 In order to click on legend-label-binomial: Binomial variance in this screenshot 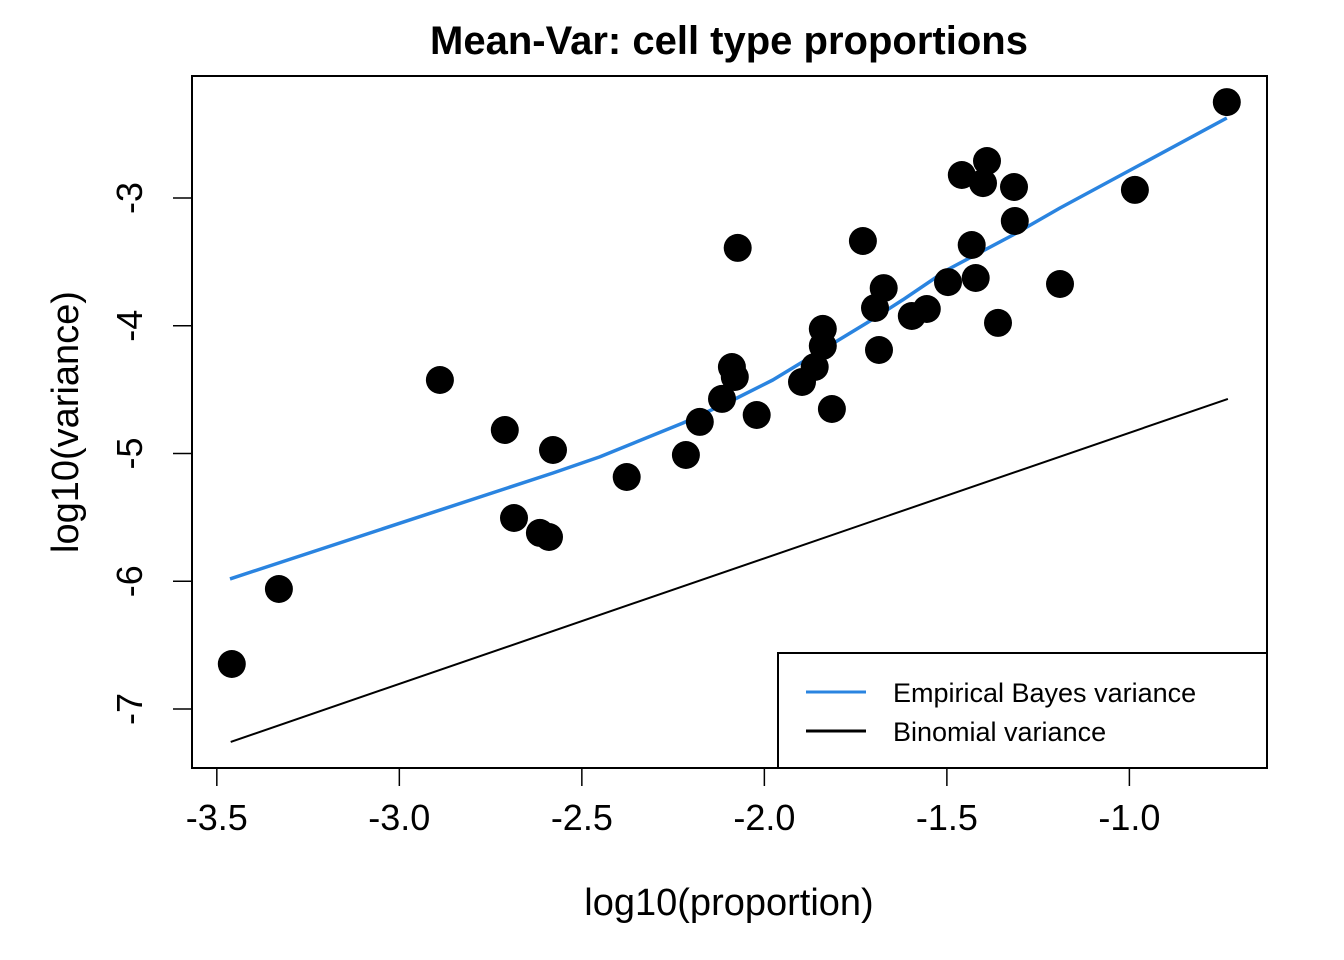, I will do `click(999, 732)`.